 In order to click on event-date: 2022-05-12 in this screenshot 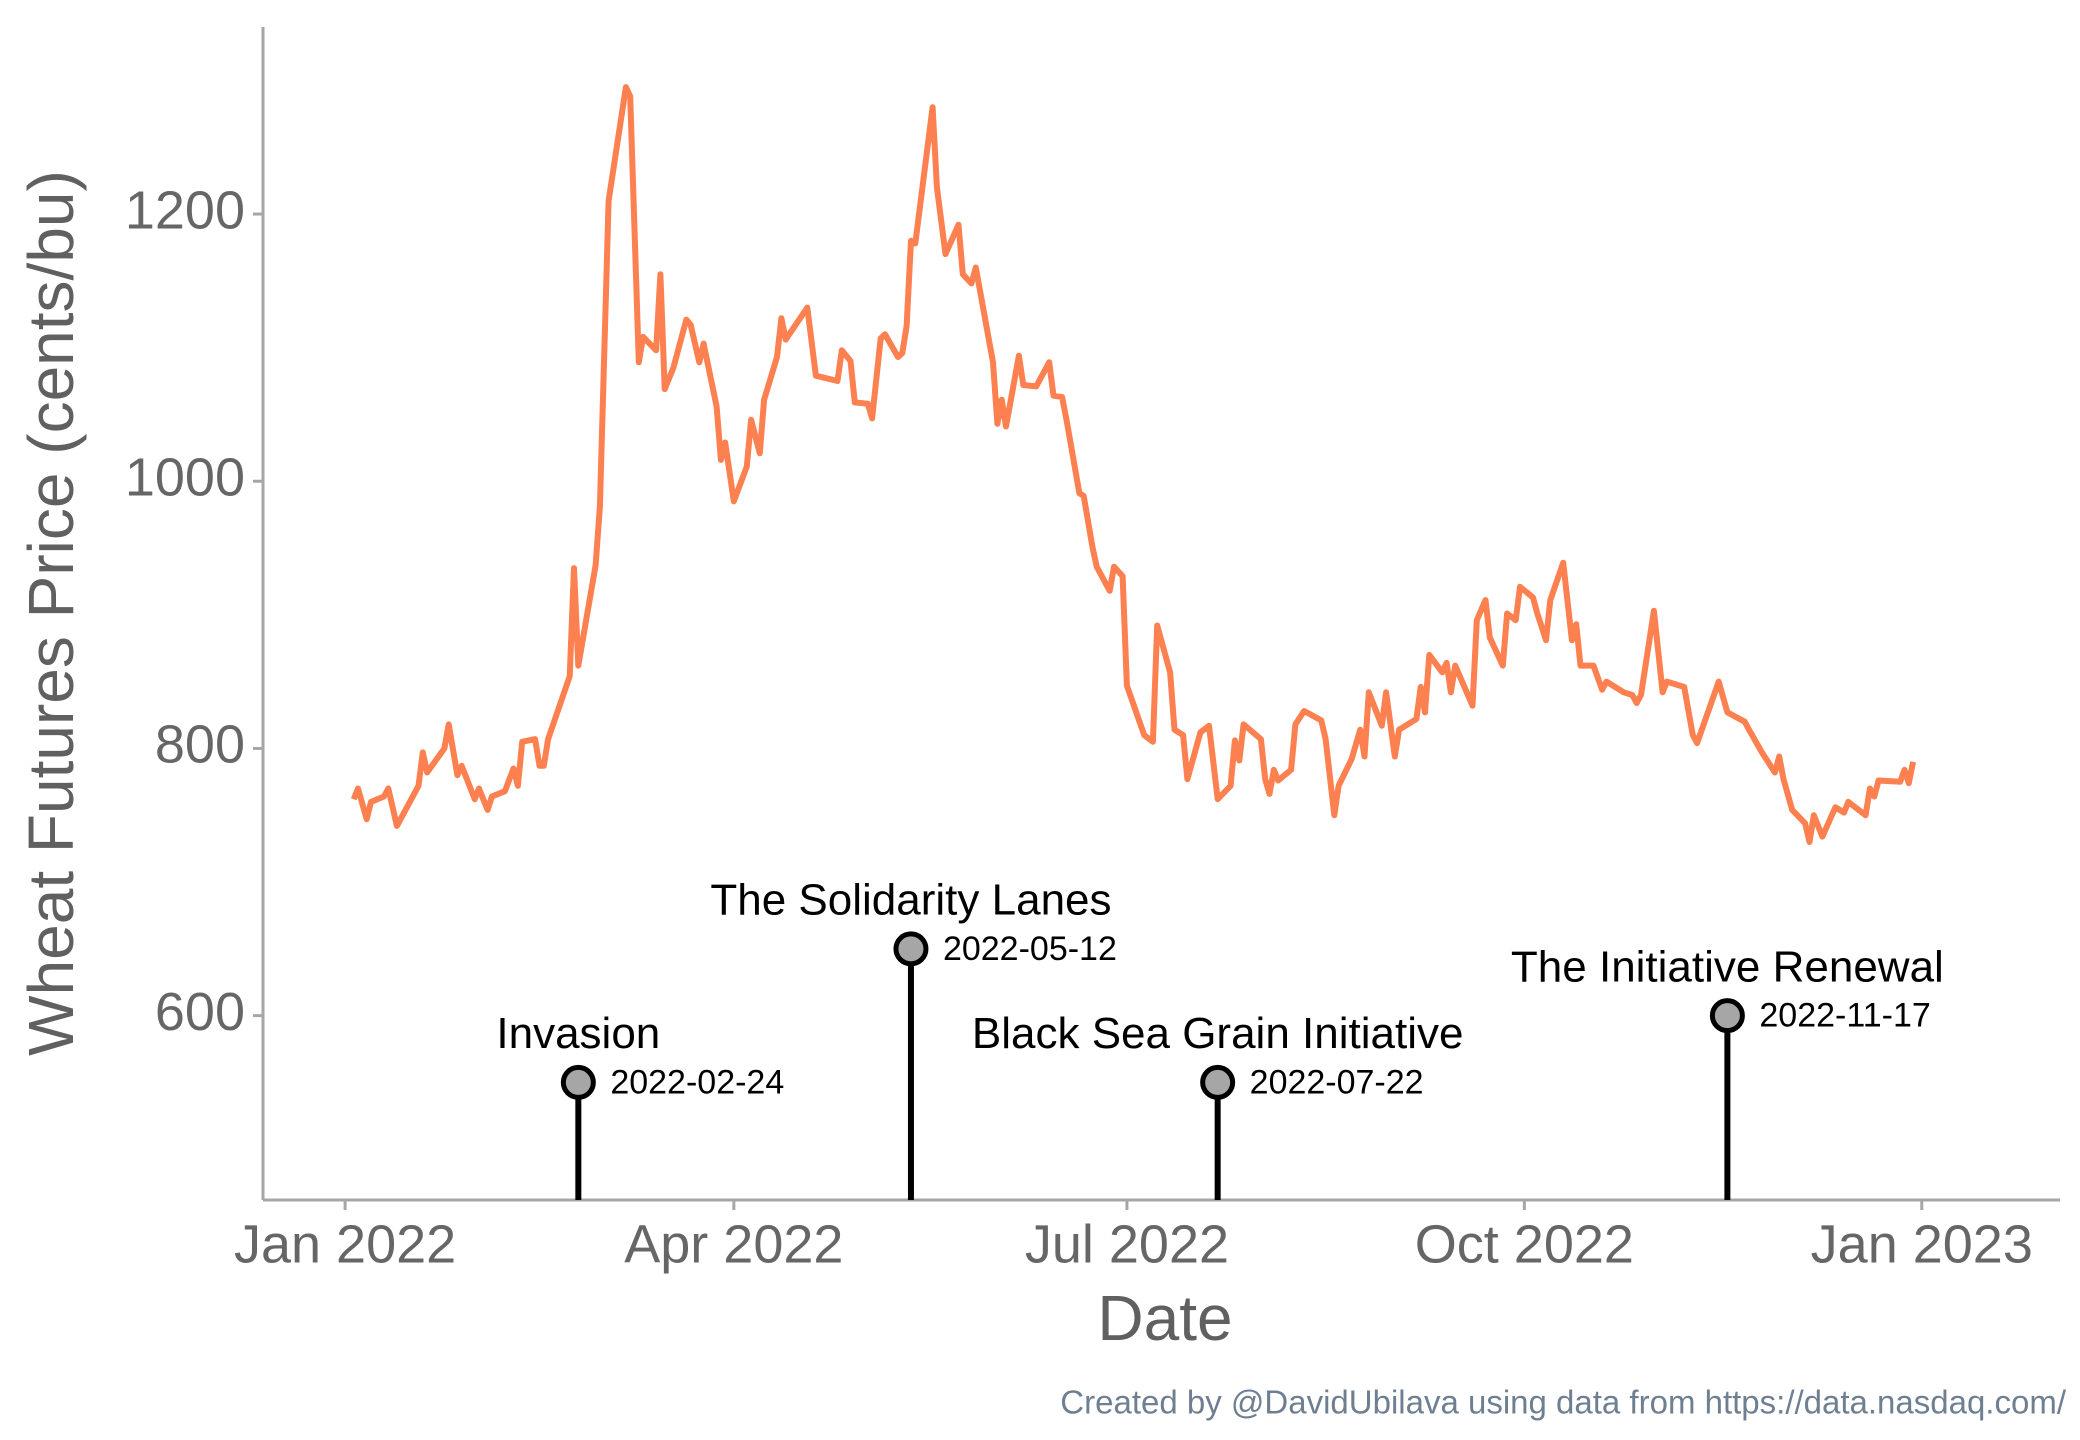, I will do `click(1030, 949)`.